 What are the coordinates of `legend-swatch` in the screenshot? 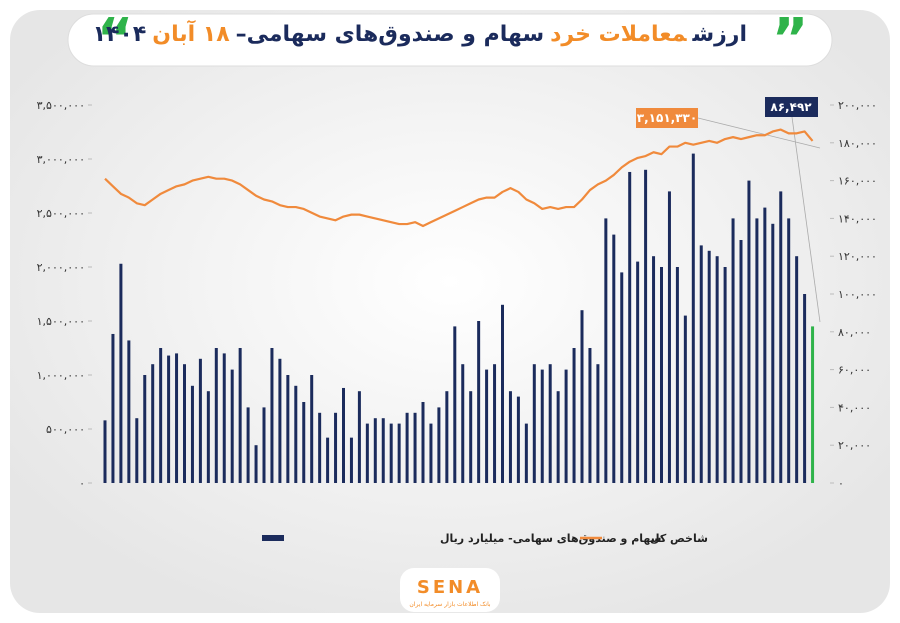 It's located at (273, 538).